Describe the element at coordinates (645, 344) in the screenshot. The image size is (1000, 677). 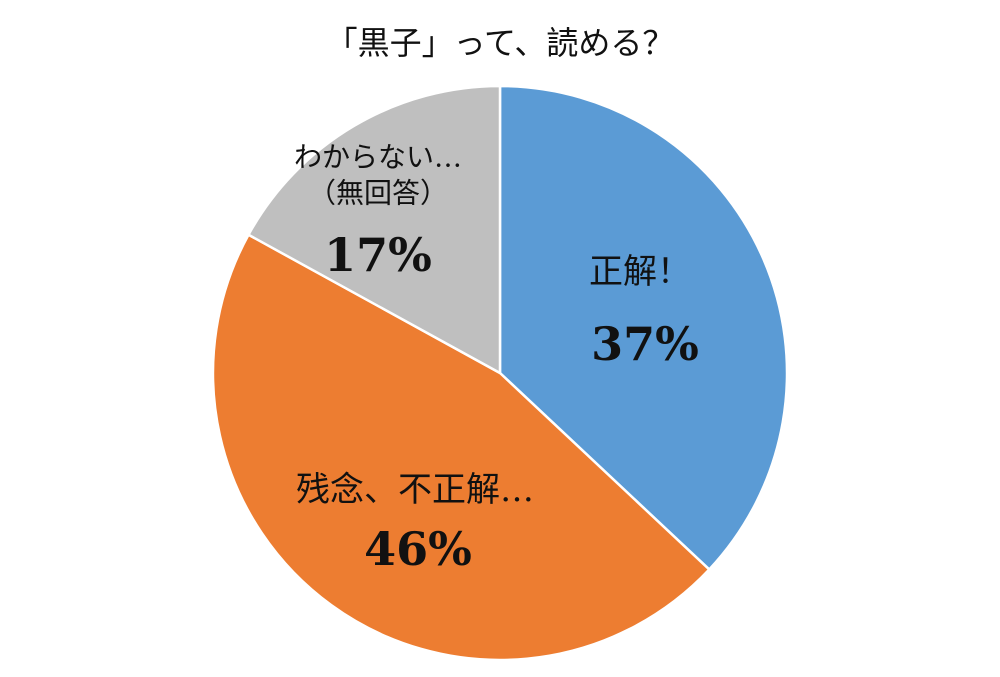
I see `value-label: 37%` at that location.